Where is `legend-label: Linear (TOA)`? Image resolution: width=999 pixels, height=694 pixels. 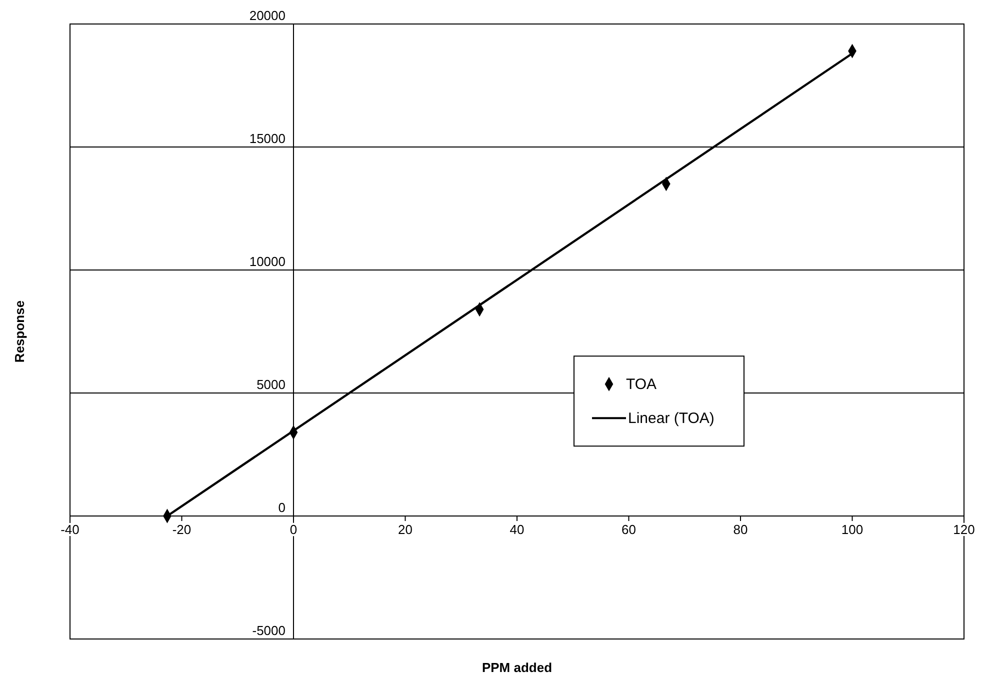 legend-label: Linear (TOA) is located at coordinates (671, 419).